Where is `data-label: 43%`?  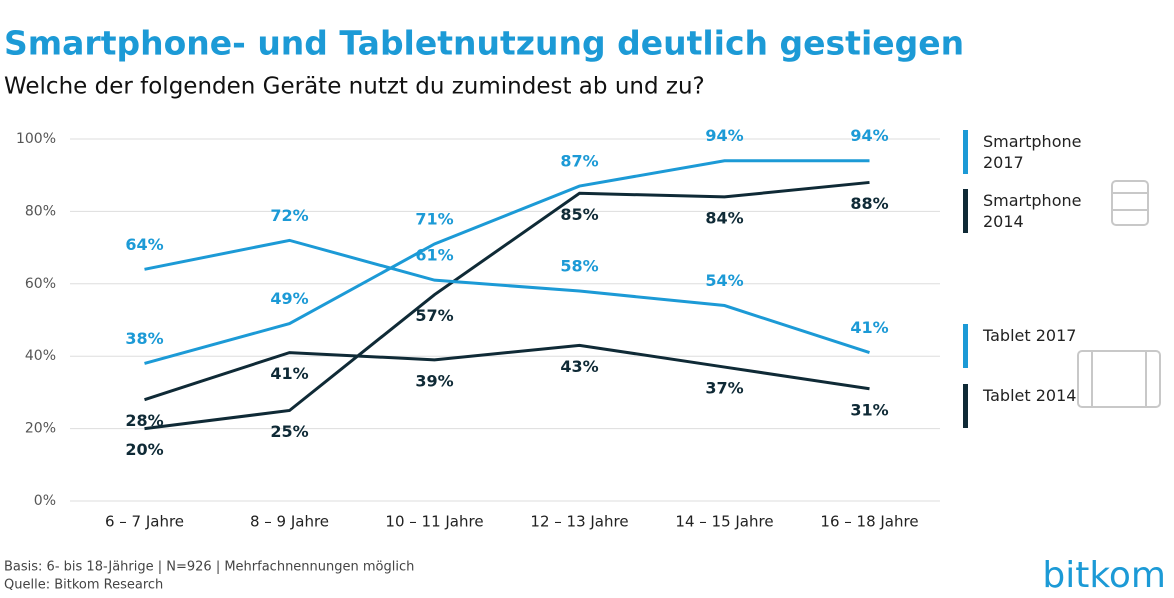
data-label: 43% is located at coordinates (579, 366).